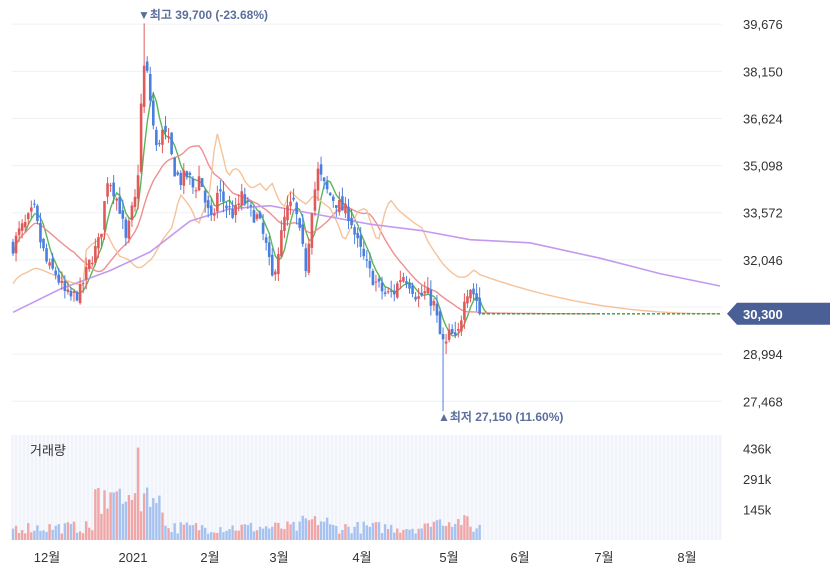 The height and width of the screenshot is (586, 834). I want to click on date-tick-label: 7월, so click(603, 557).